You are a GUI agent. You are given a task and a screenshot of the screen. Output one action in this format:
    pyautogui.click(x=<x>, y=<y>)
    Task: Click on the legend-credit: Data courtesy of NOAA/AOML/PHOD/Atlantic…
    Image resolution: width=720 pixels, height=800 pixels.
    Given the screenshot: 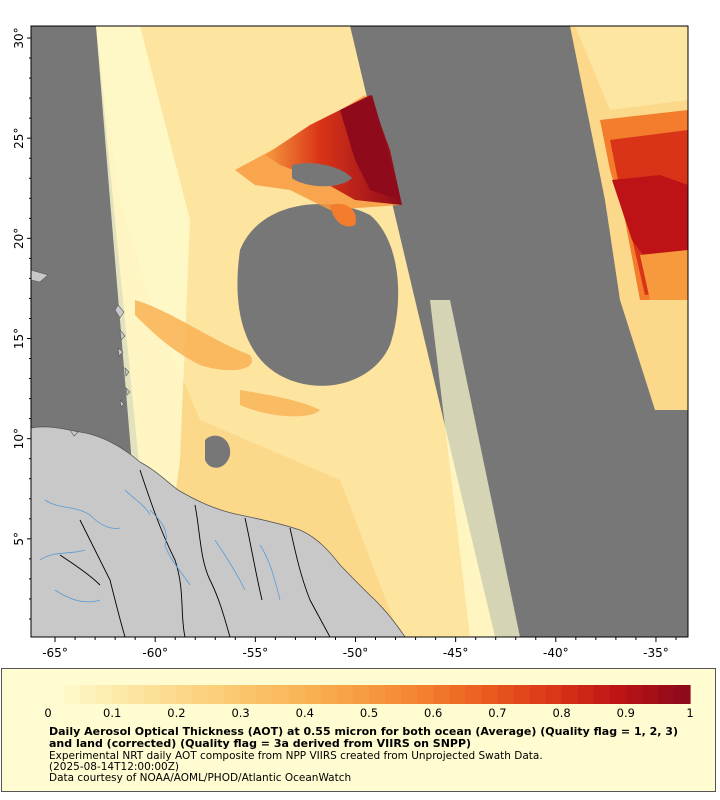 What is the action you would take?
    pyautogui.click(x=200, y=778)
    